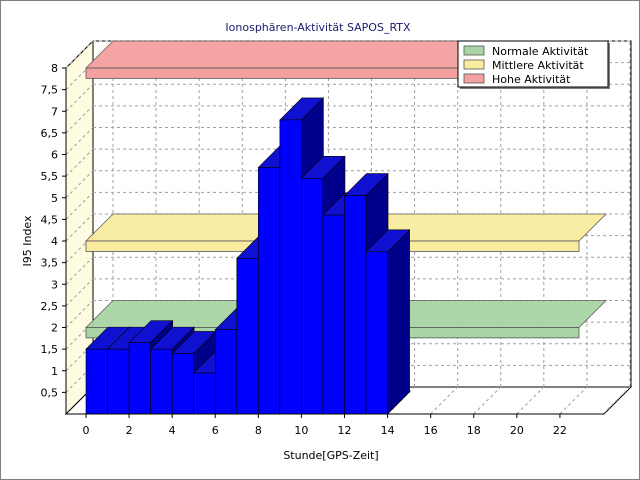  I want to click on x-tick-label: 16, so click(431, 430).